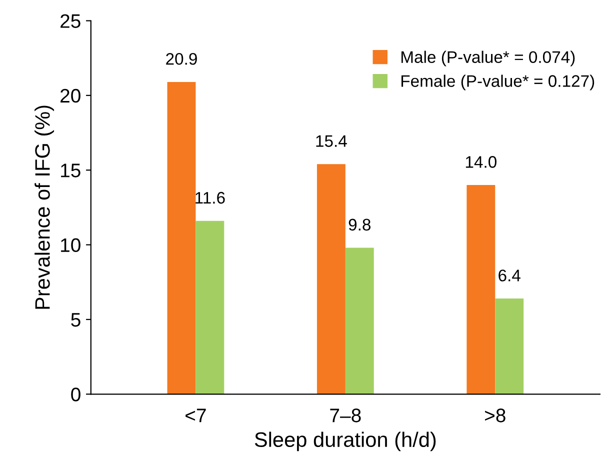 The height and width of the screenshot is (461, 606). Describe the element at coordinates (196, 415) in the screenshot. I see `x-tick-label: <7` at that location.